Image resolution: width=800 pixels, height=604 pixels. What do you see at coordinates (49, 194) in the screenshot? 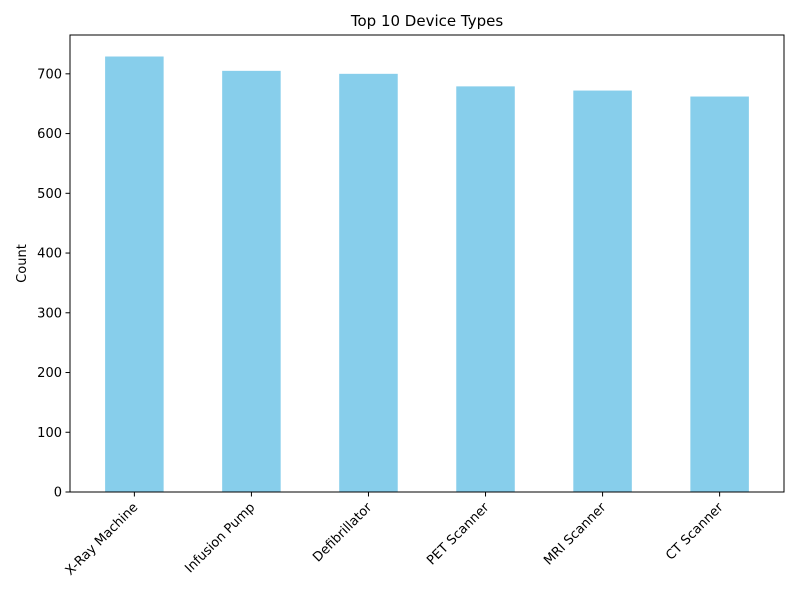
I see `y-tick-label: 500` at bounding box center [49, 194].